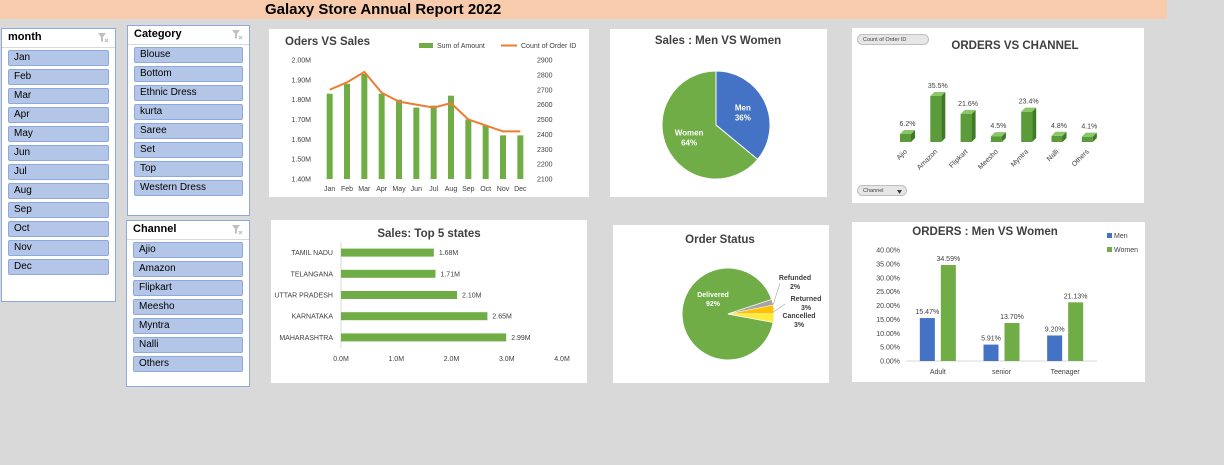 The image size is (1224, 465). I want to click on count-of-order-id-button: Count of Order ID, so click(893, 39).